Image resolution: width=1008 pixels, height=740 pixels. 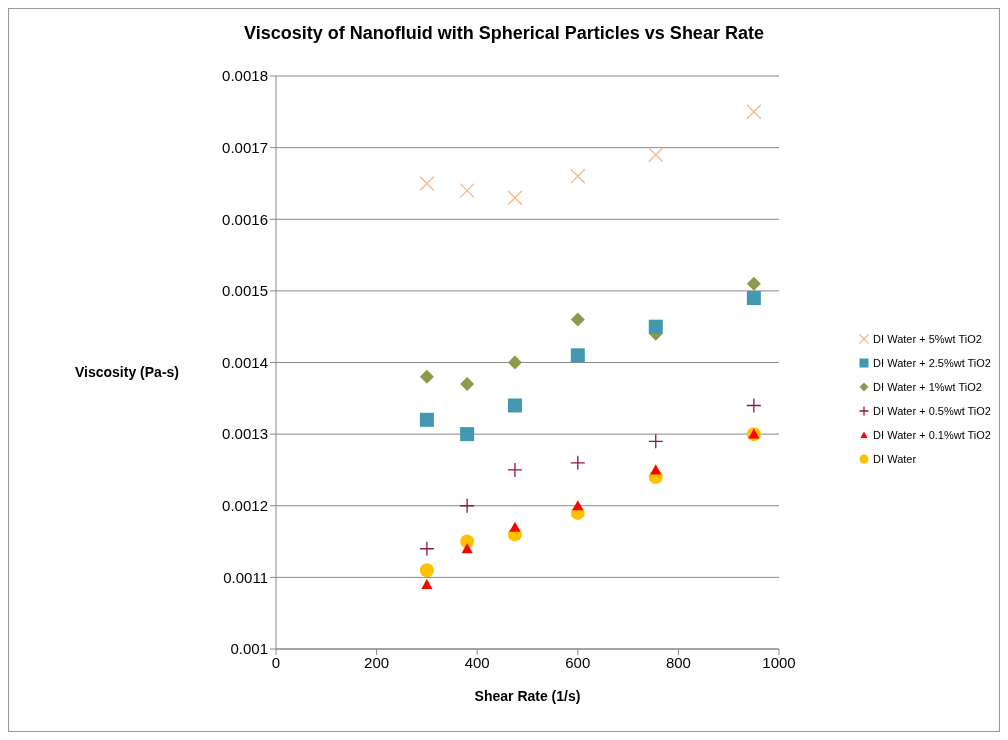 What do you see at coordinates (678, 662) in the screenshot?
I see `x-tick-label: 800` at bounding box center [678, 662].